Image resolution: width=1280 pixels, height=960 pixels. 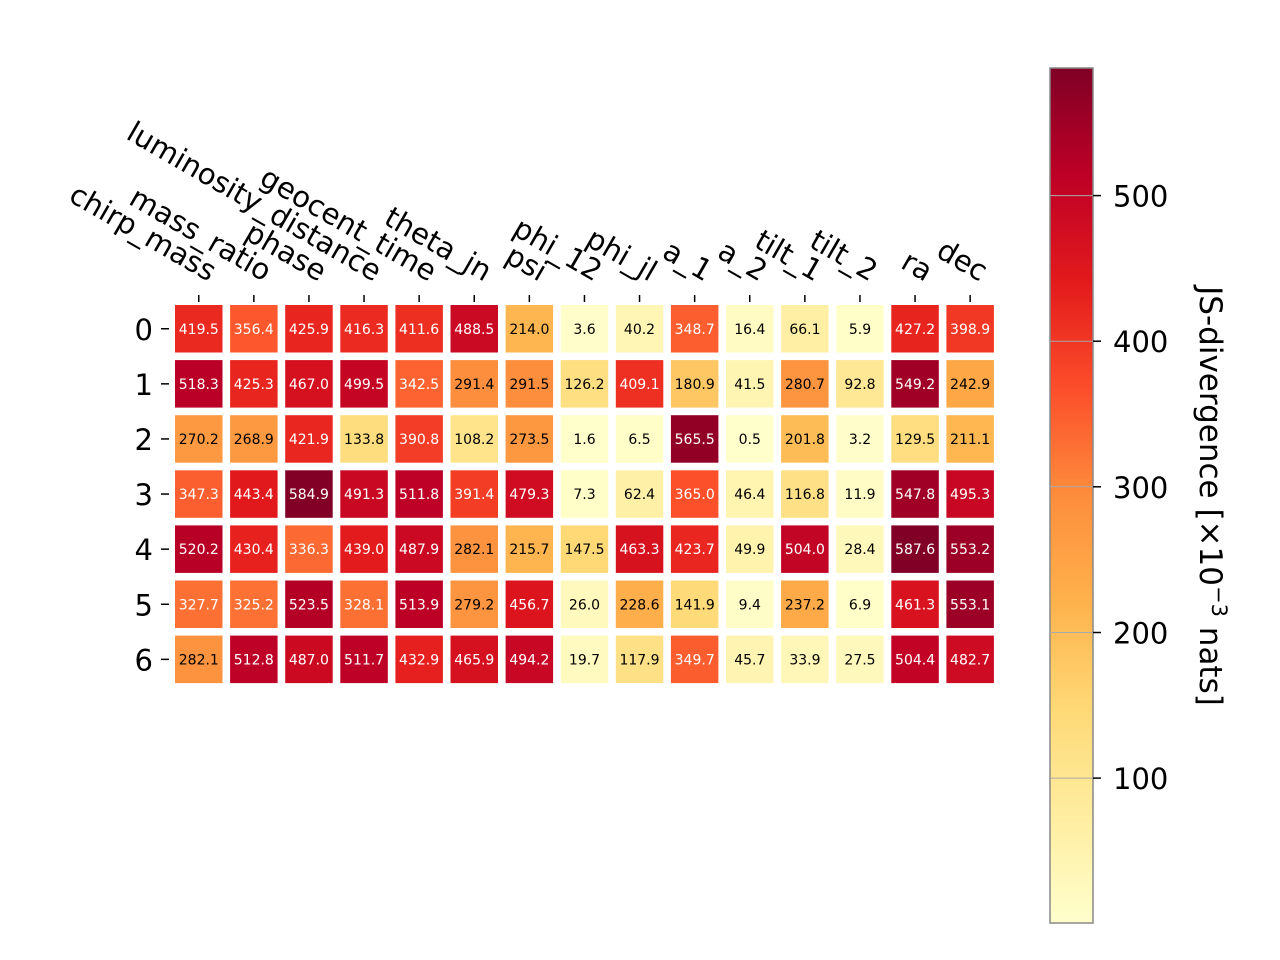 What do you see at coordinates (364, 385) in the screenshot?
I see `cell-value-label: 499.5` at bounding box center [364, 385].